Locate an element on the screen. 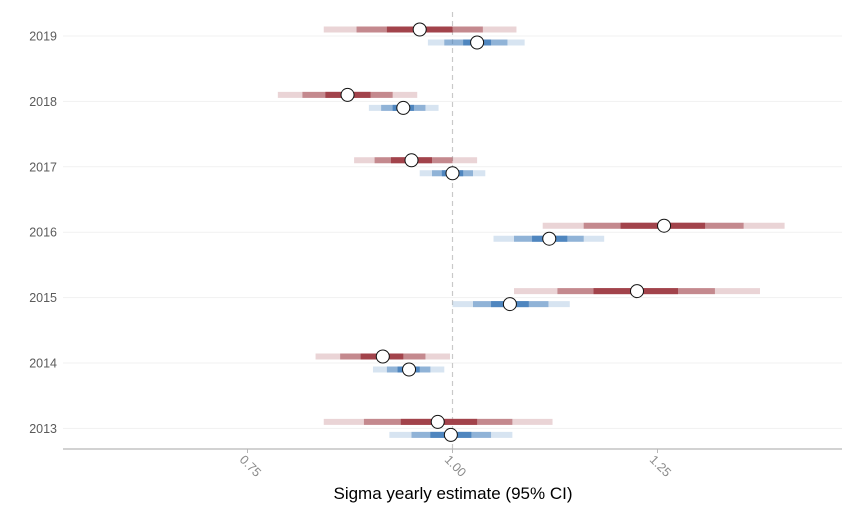 Image resolution: width=847 pixels, height=507 pixels. estimate-point-2019-s2 is located at coordinates (477, 42).